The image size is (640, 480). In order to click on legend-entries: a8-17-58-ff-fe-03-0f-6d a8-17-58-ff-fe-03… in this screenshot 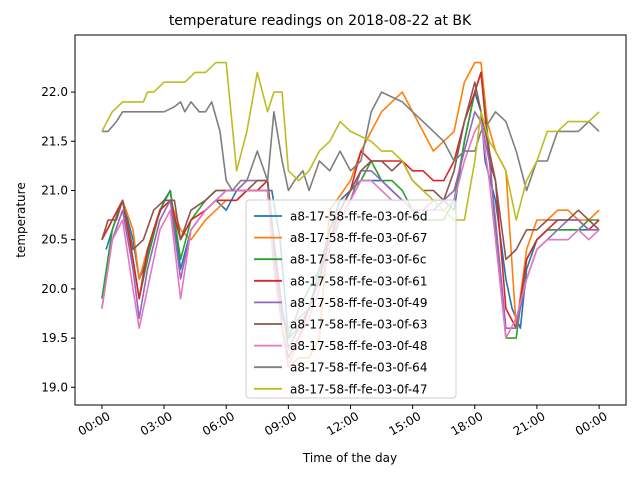, I will do `click(340, 303)`.